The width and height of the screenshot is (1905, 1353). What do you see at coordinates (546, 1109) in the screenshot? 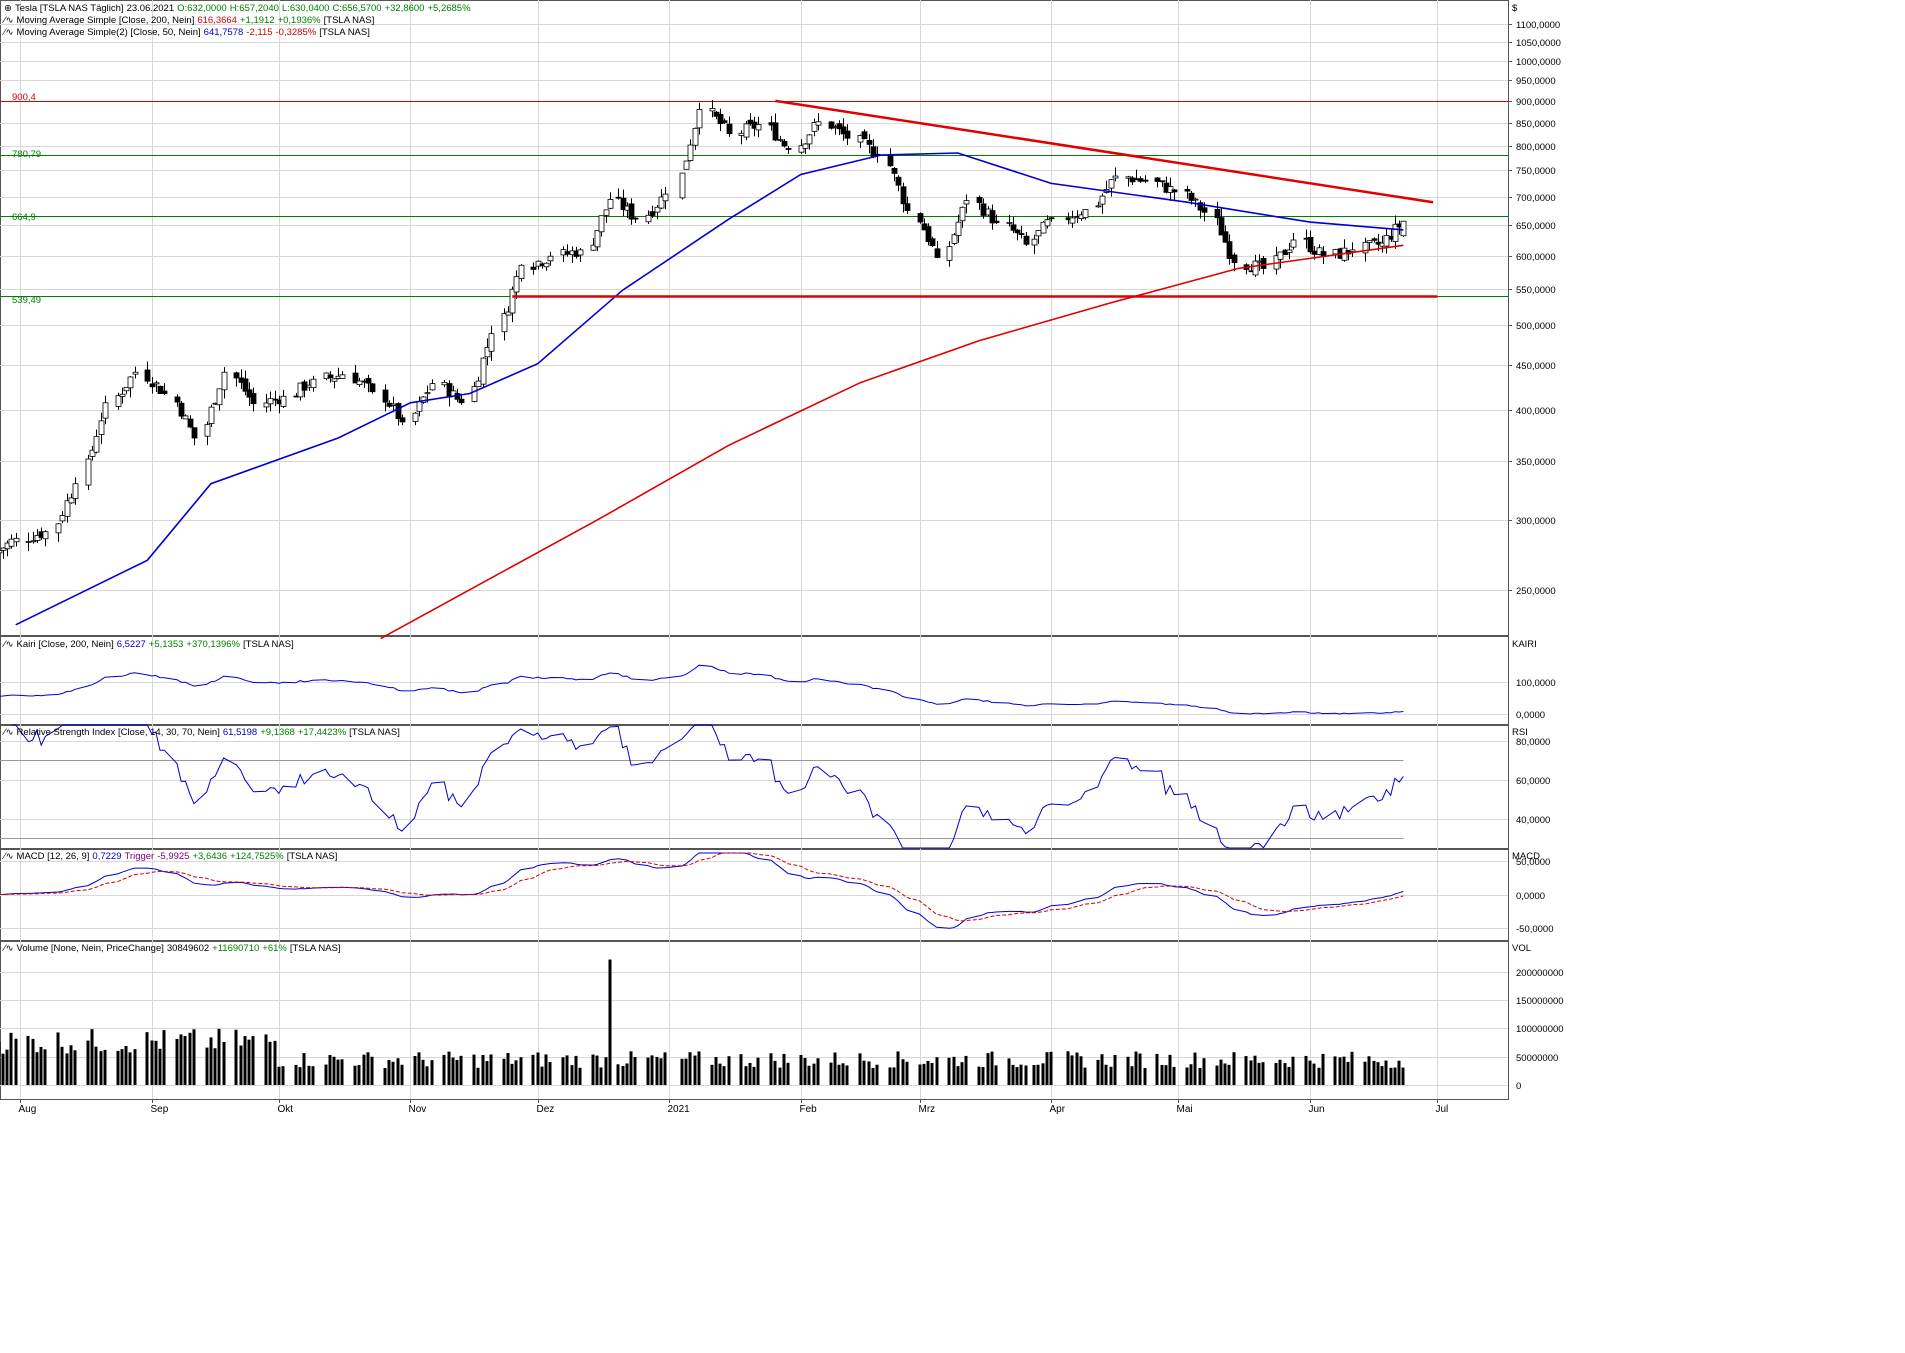
I see `month-label: Dez` at bounding box center [546, 1109].